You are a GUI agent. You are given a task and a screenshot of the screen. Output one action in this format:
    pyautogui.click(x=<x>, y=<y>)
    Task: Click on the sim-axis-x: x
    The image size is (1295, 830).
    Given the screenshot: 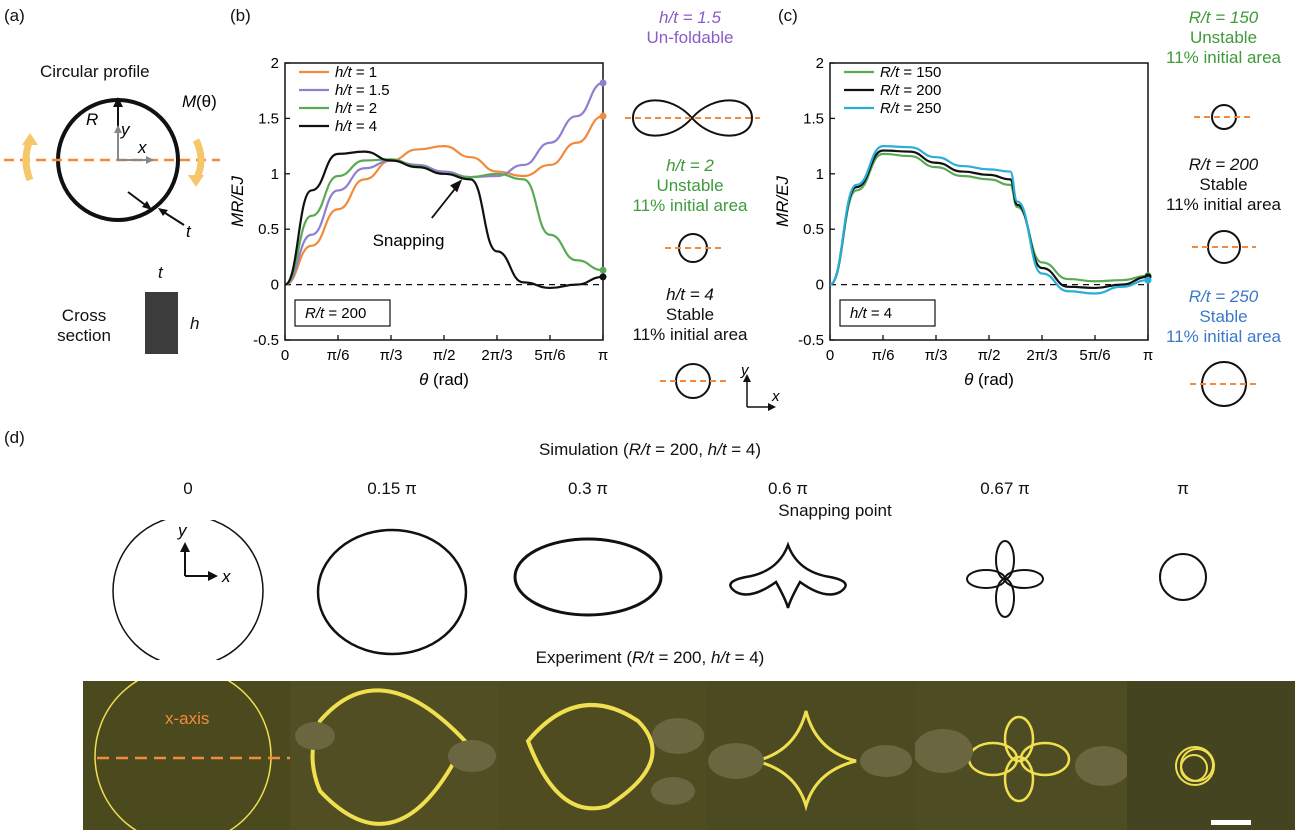 What is the action you would take?
    pyautogui.click(x=226, y=576)
    